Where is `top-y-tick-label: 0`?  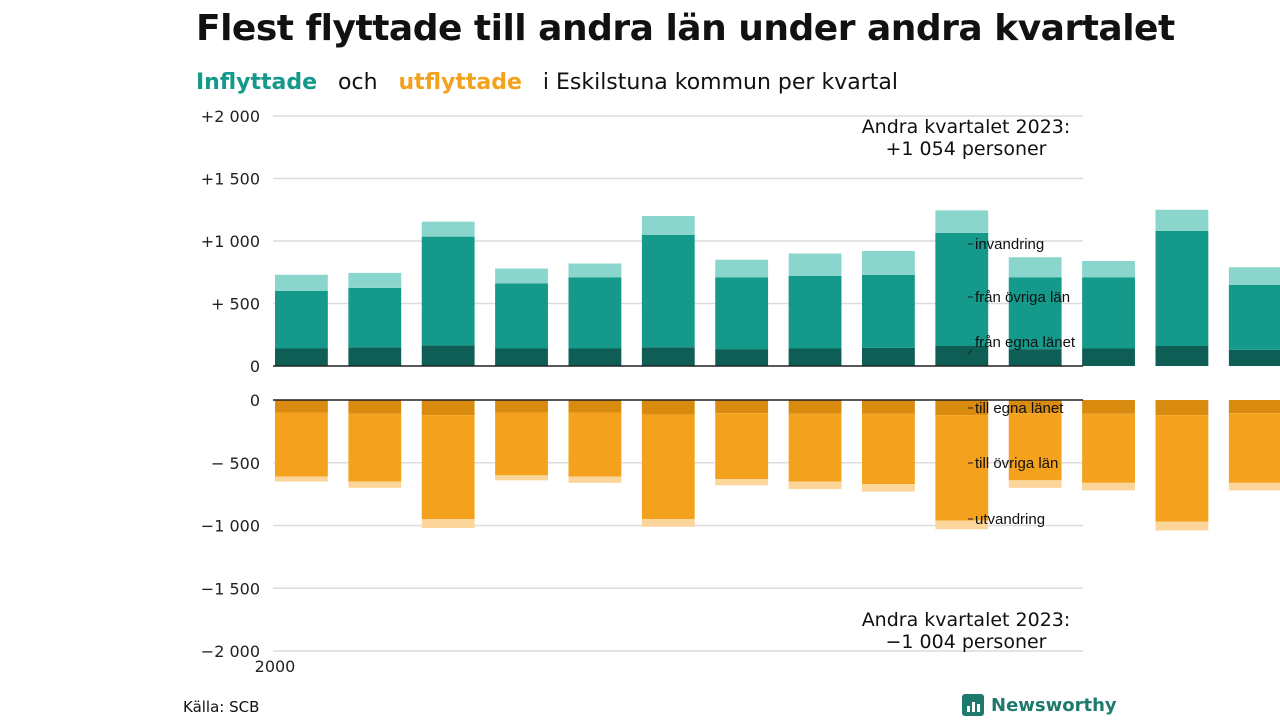
top-y-tick-label: 0 is located at coordinates (255, 366).